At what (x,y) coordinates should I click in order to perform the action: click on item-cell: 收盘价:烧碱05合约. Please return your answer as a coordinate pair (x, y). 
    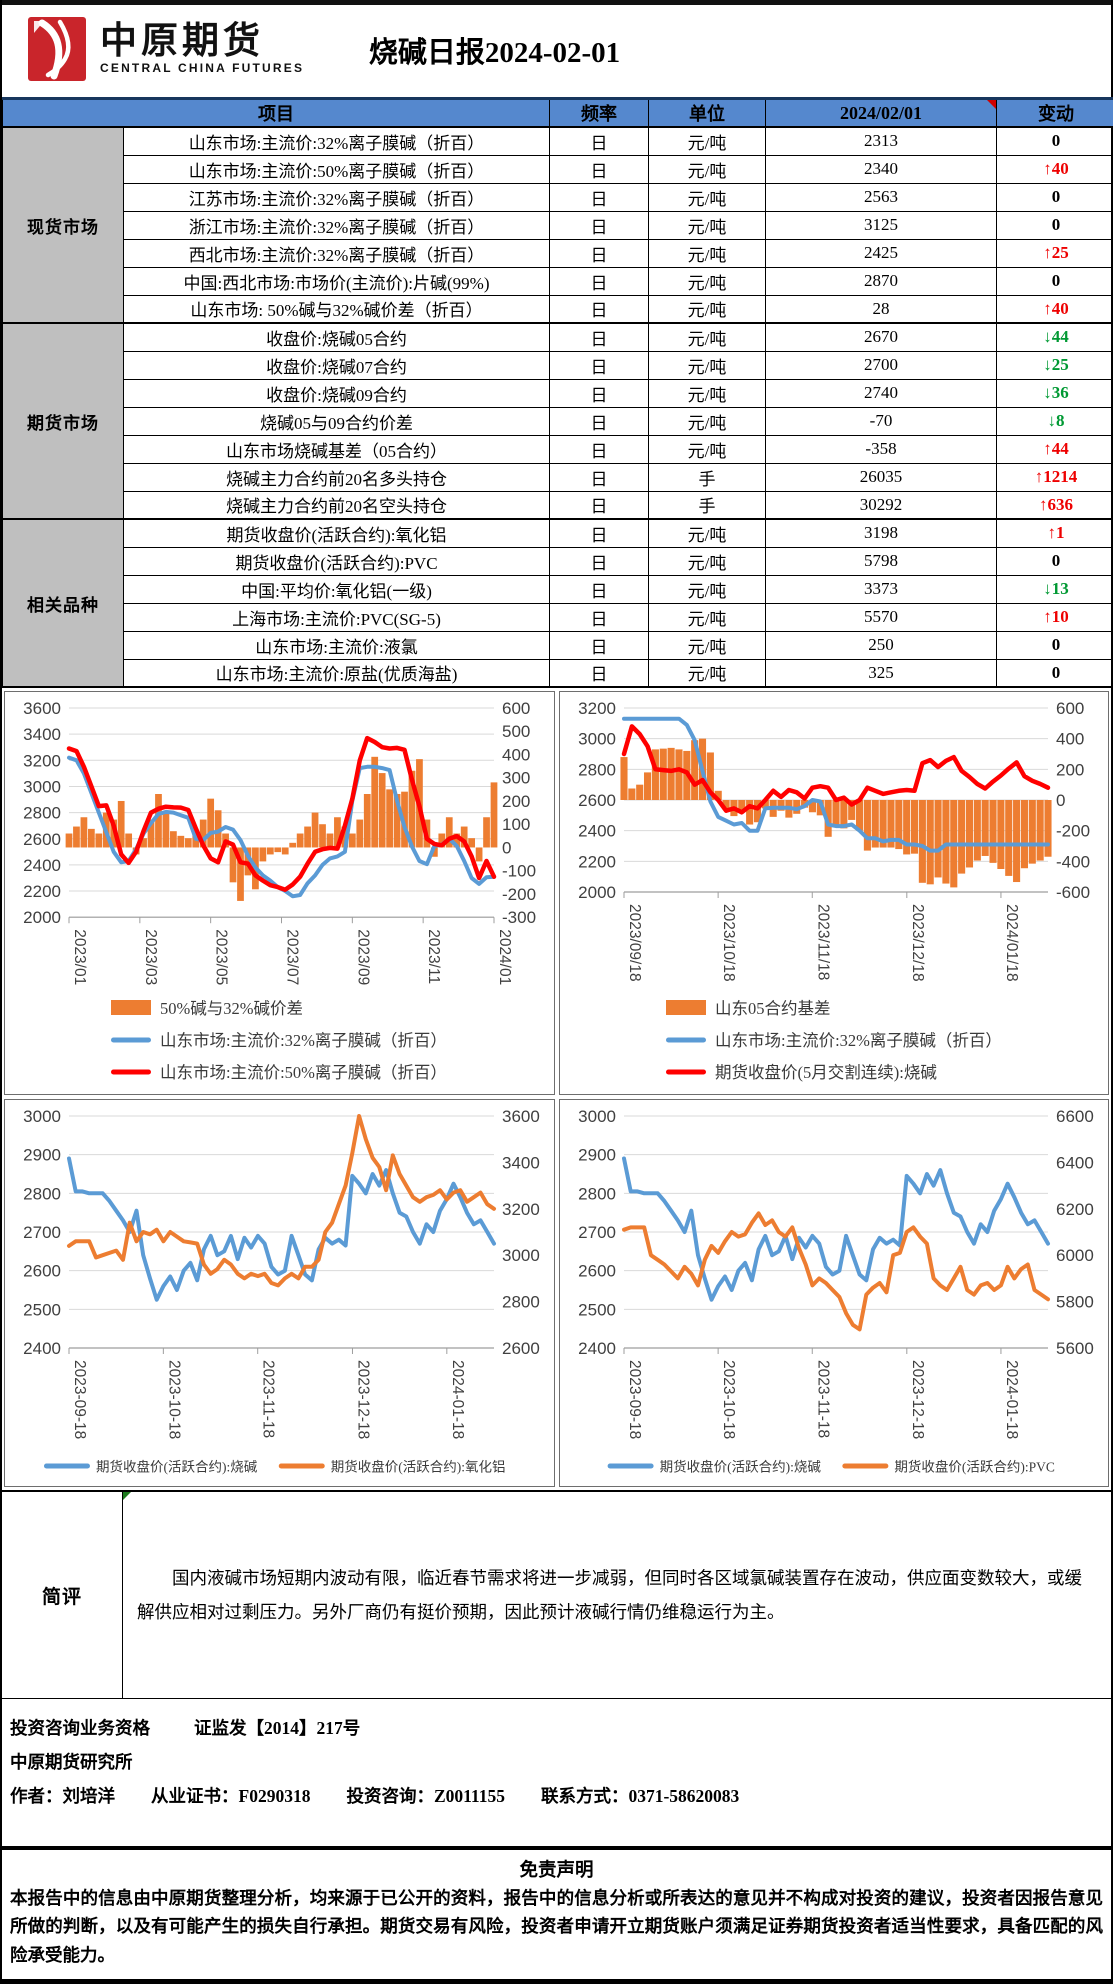
    Looking at the image, I should click on (336, 337).